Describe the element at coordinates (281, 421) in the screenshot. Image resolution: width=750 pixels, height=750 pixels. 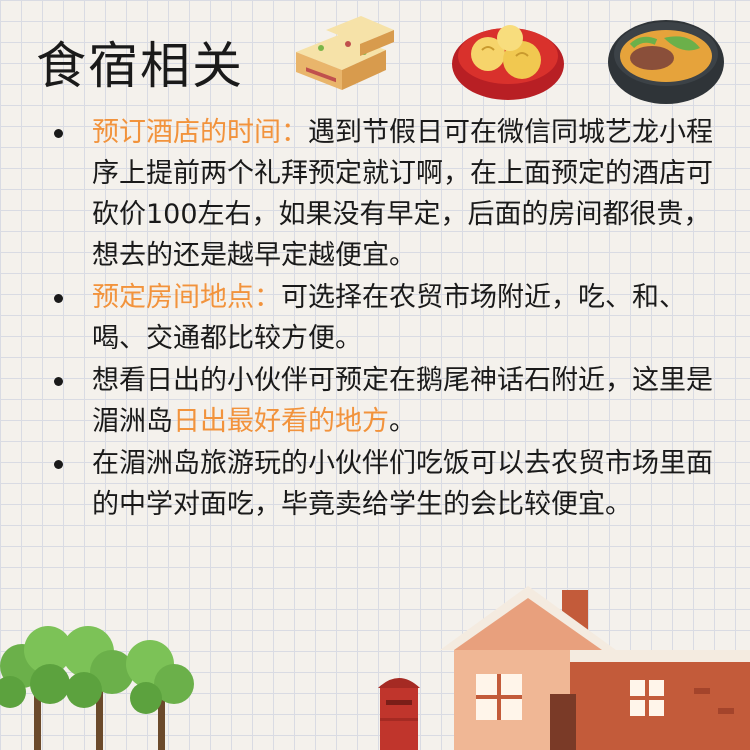
I see `list-item-highlight: 日出最好看的地方` at that location.